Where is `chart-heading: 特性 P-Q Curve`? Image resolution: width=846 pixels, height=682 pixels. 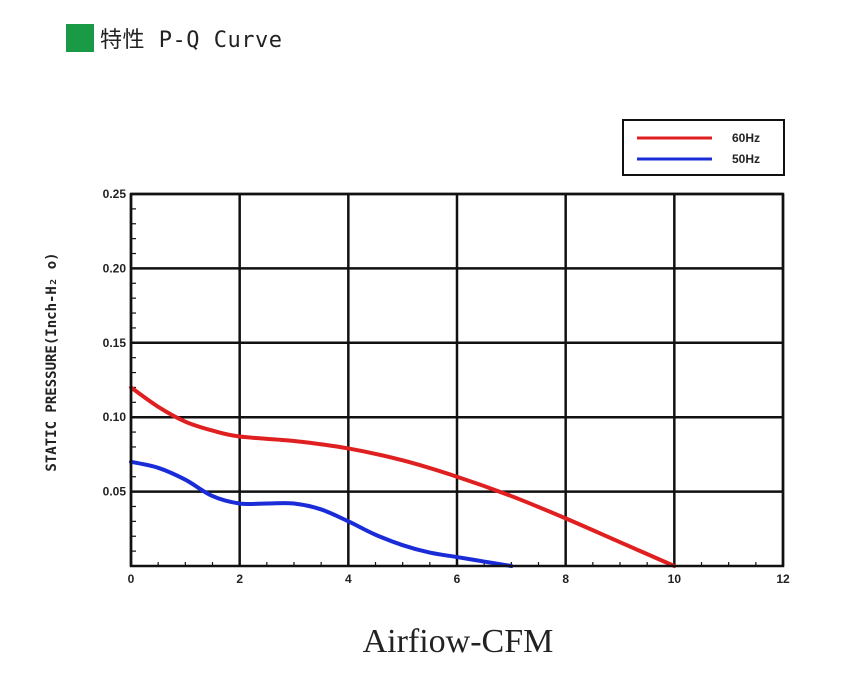
chart-heading: 特性 P-Q Curve is located at coordinates (174, 38).